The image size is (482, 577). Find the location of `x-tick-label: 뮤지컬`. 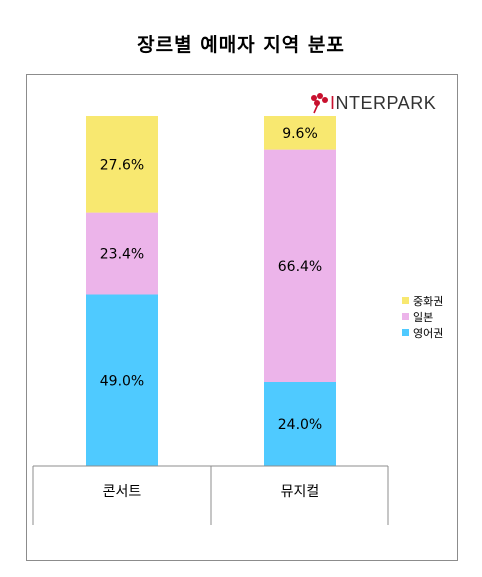

x-tick-label: 뮤지컬 is located at coordinates (300, 492).